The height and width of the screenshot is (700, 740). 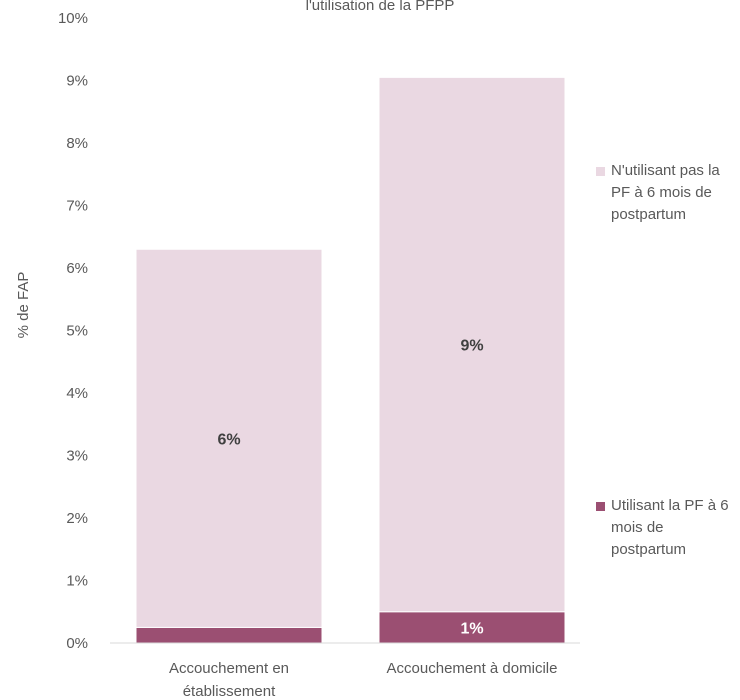 I want to click on y-tick-label: 10%, so click(x=73, y=18).